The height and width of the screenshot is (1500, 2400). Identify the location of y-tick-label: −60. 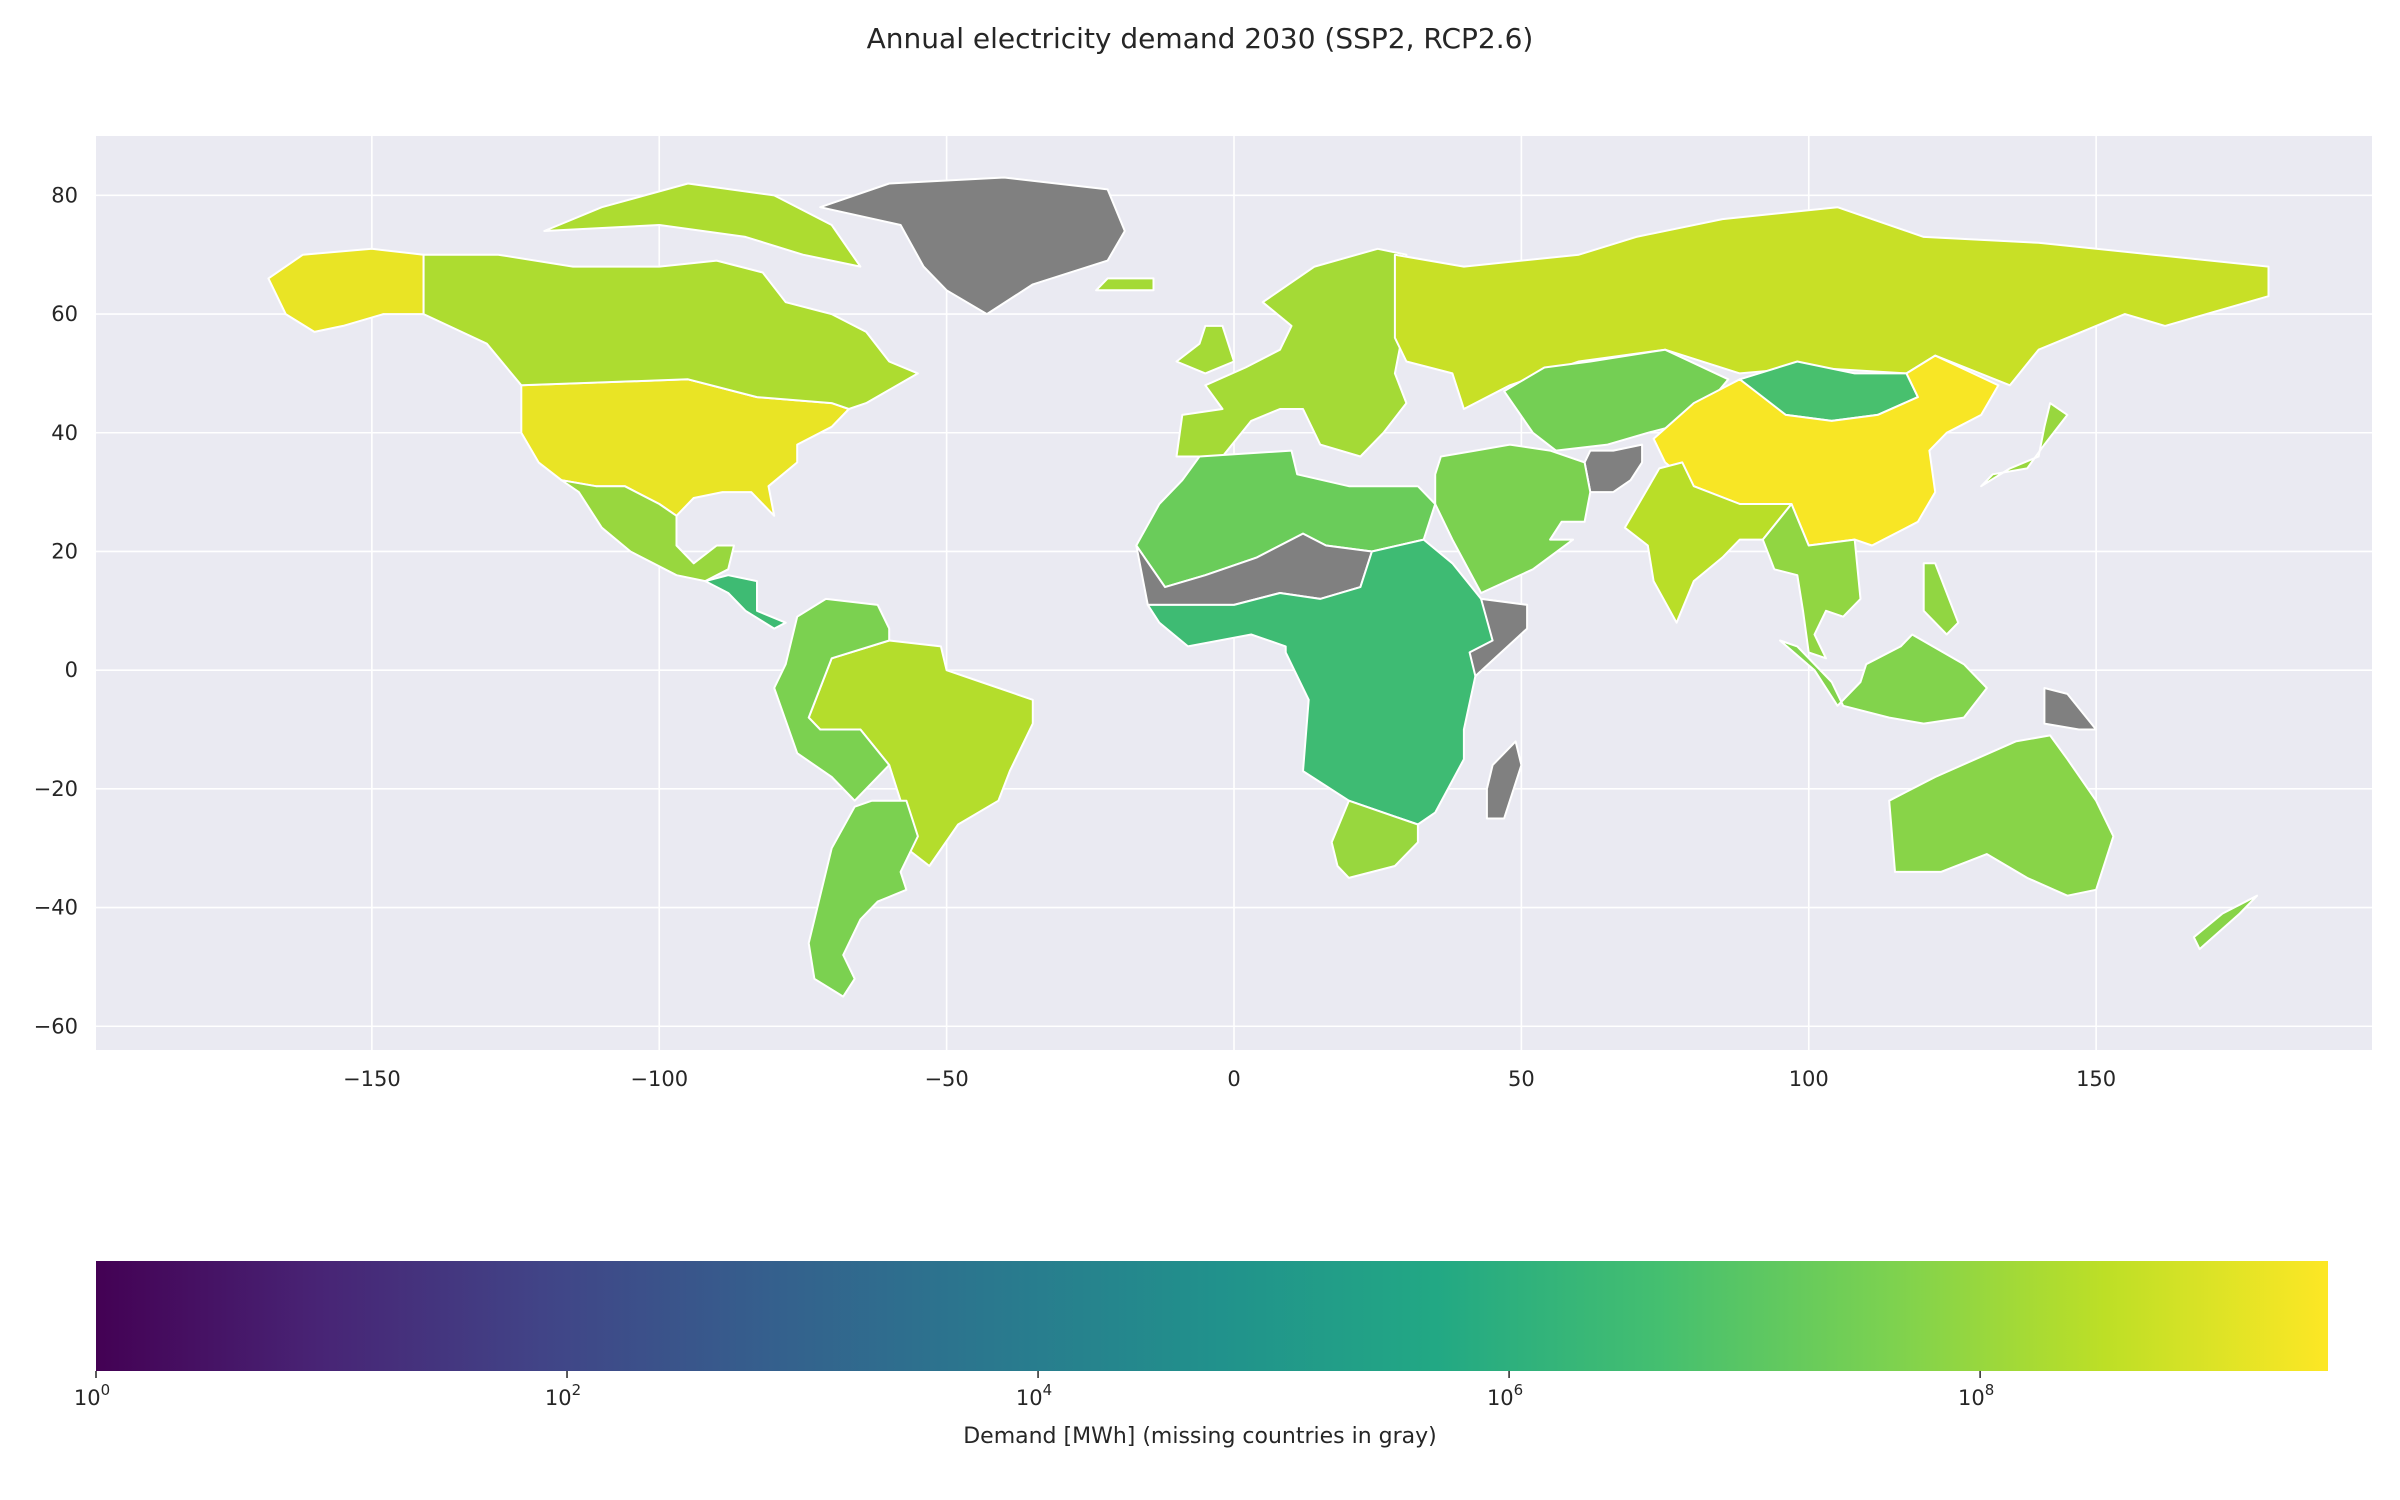
(56, 1026).